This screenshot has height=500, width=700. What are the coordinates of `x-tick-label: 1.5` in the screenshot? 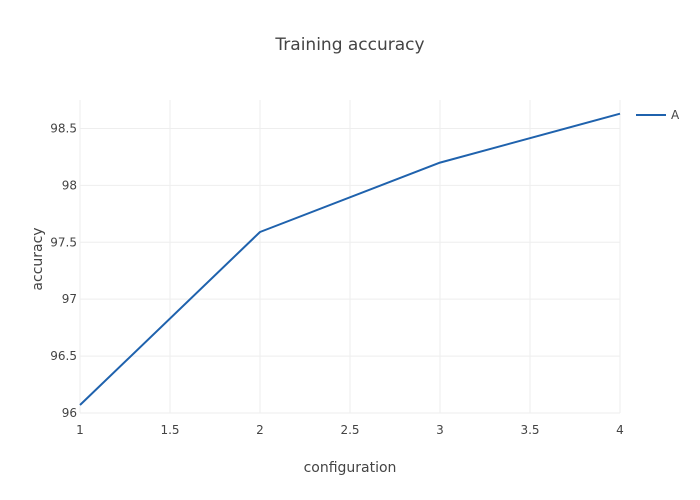 It's located at (169, 430).